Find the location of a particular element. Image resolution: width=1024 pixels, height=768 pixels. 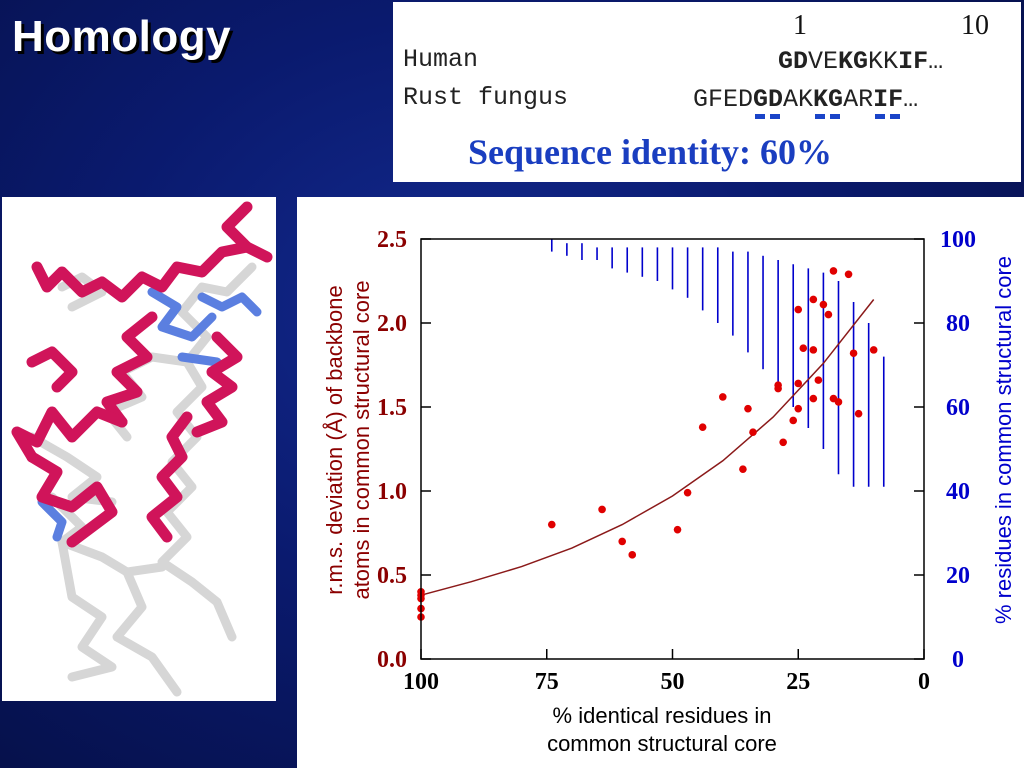

y-axis-label-line-1: r.m.s. deviation (Å) of backbone is located at coordinates (334, 439).